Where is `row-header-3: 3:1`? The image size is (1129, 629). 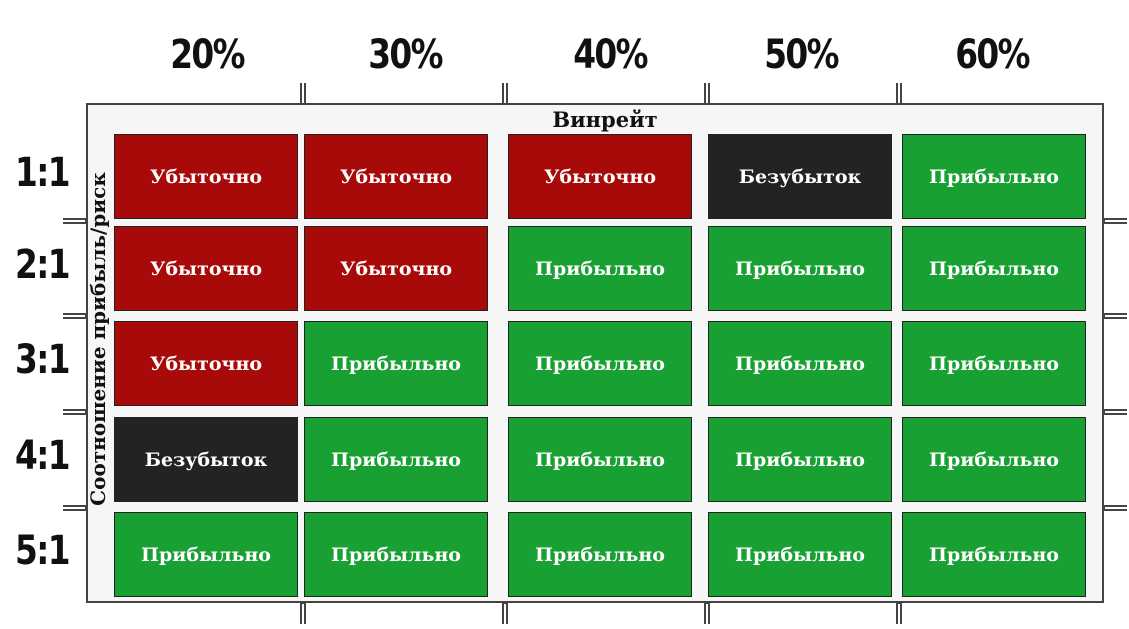 row-header-3: 3:1 is located at coordinates (42, 360).